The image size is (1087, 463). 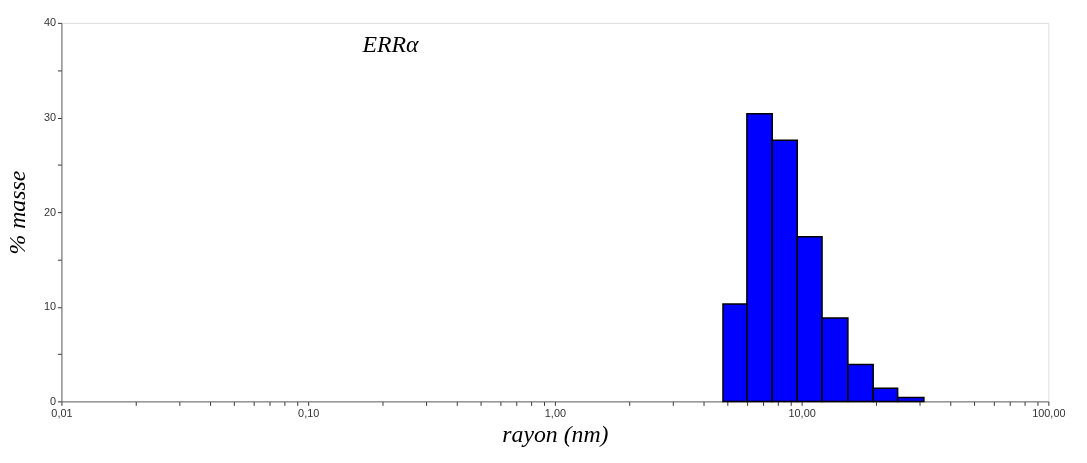 What do you see at coordinates (49, 22) in the screenshot?
I see `y-tick-label: 40` at bounding box center [49, 22].